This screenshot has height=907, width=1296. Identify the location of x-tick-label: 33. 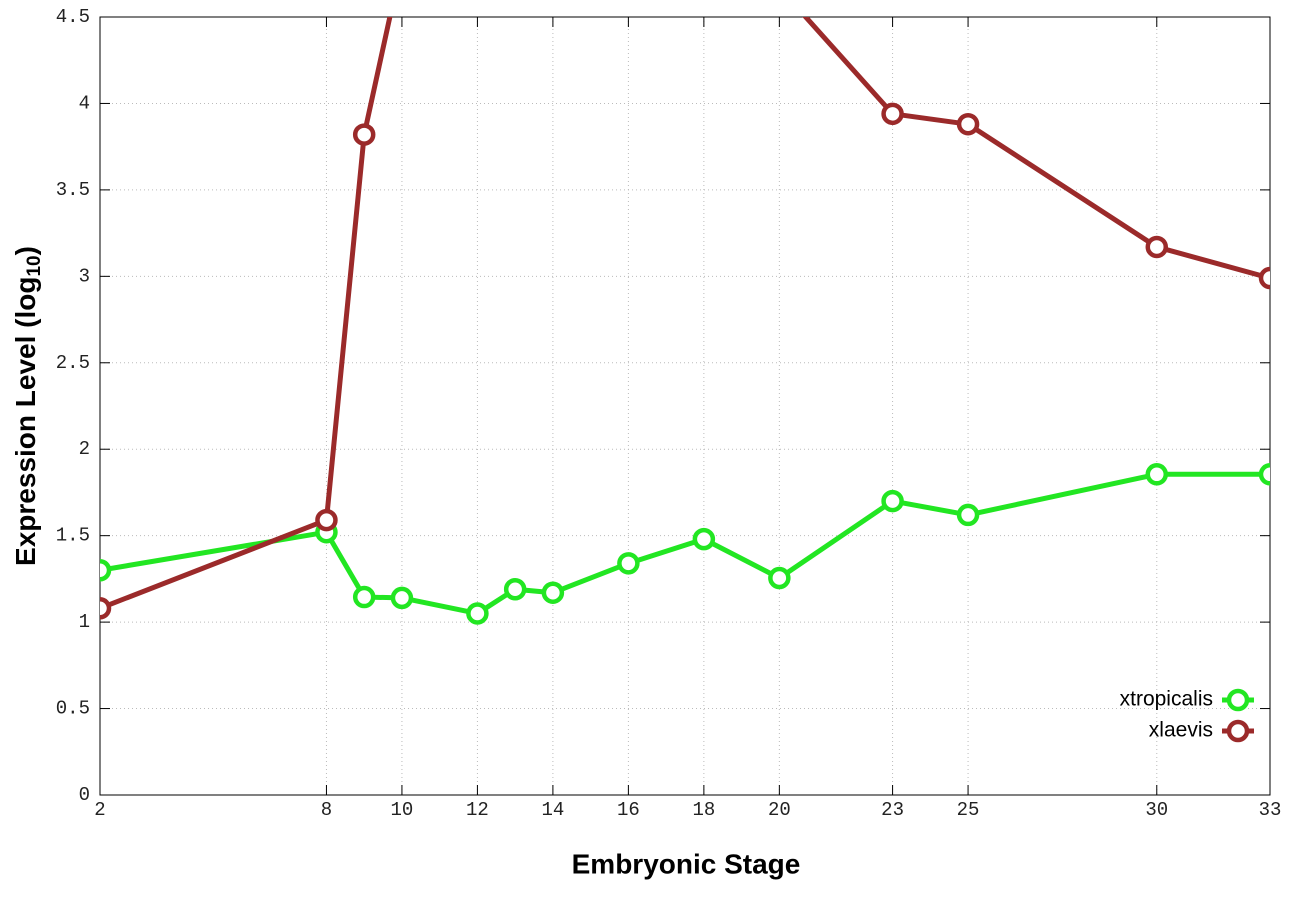
(1270, 810).